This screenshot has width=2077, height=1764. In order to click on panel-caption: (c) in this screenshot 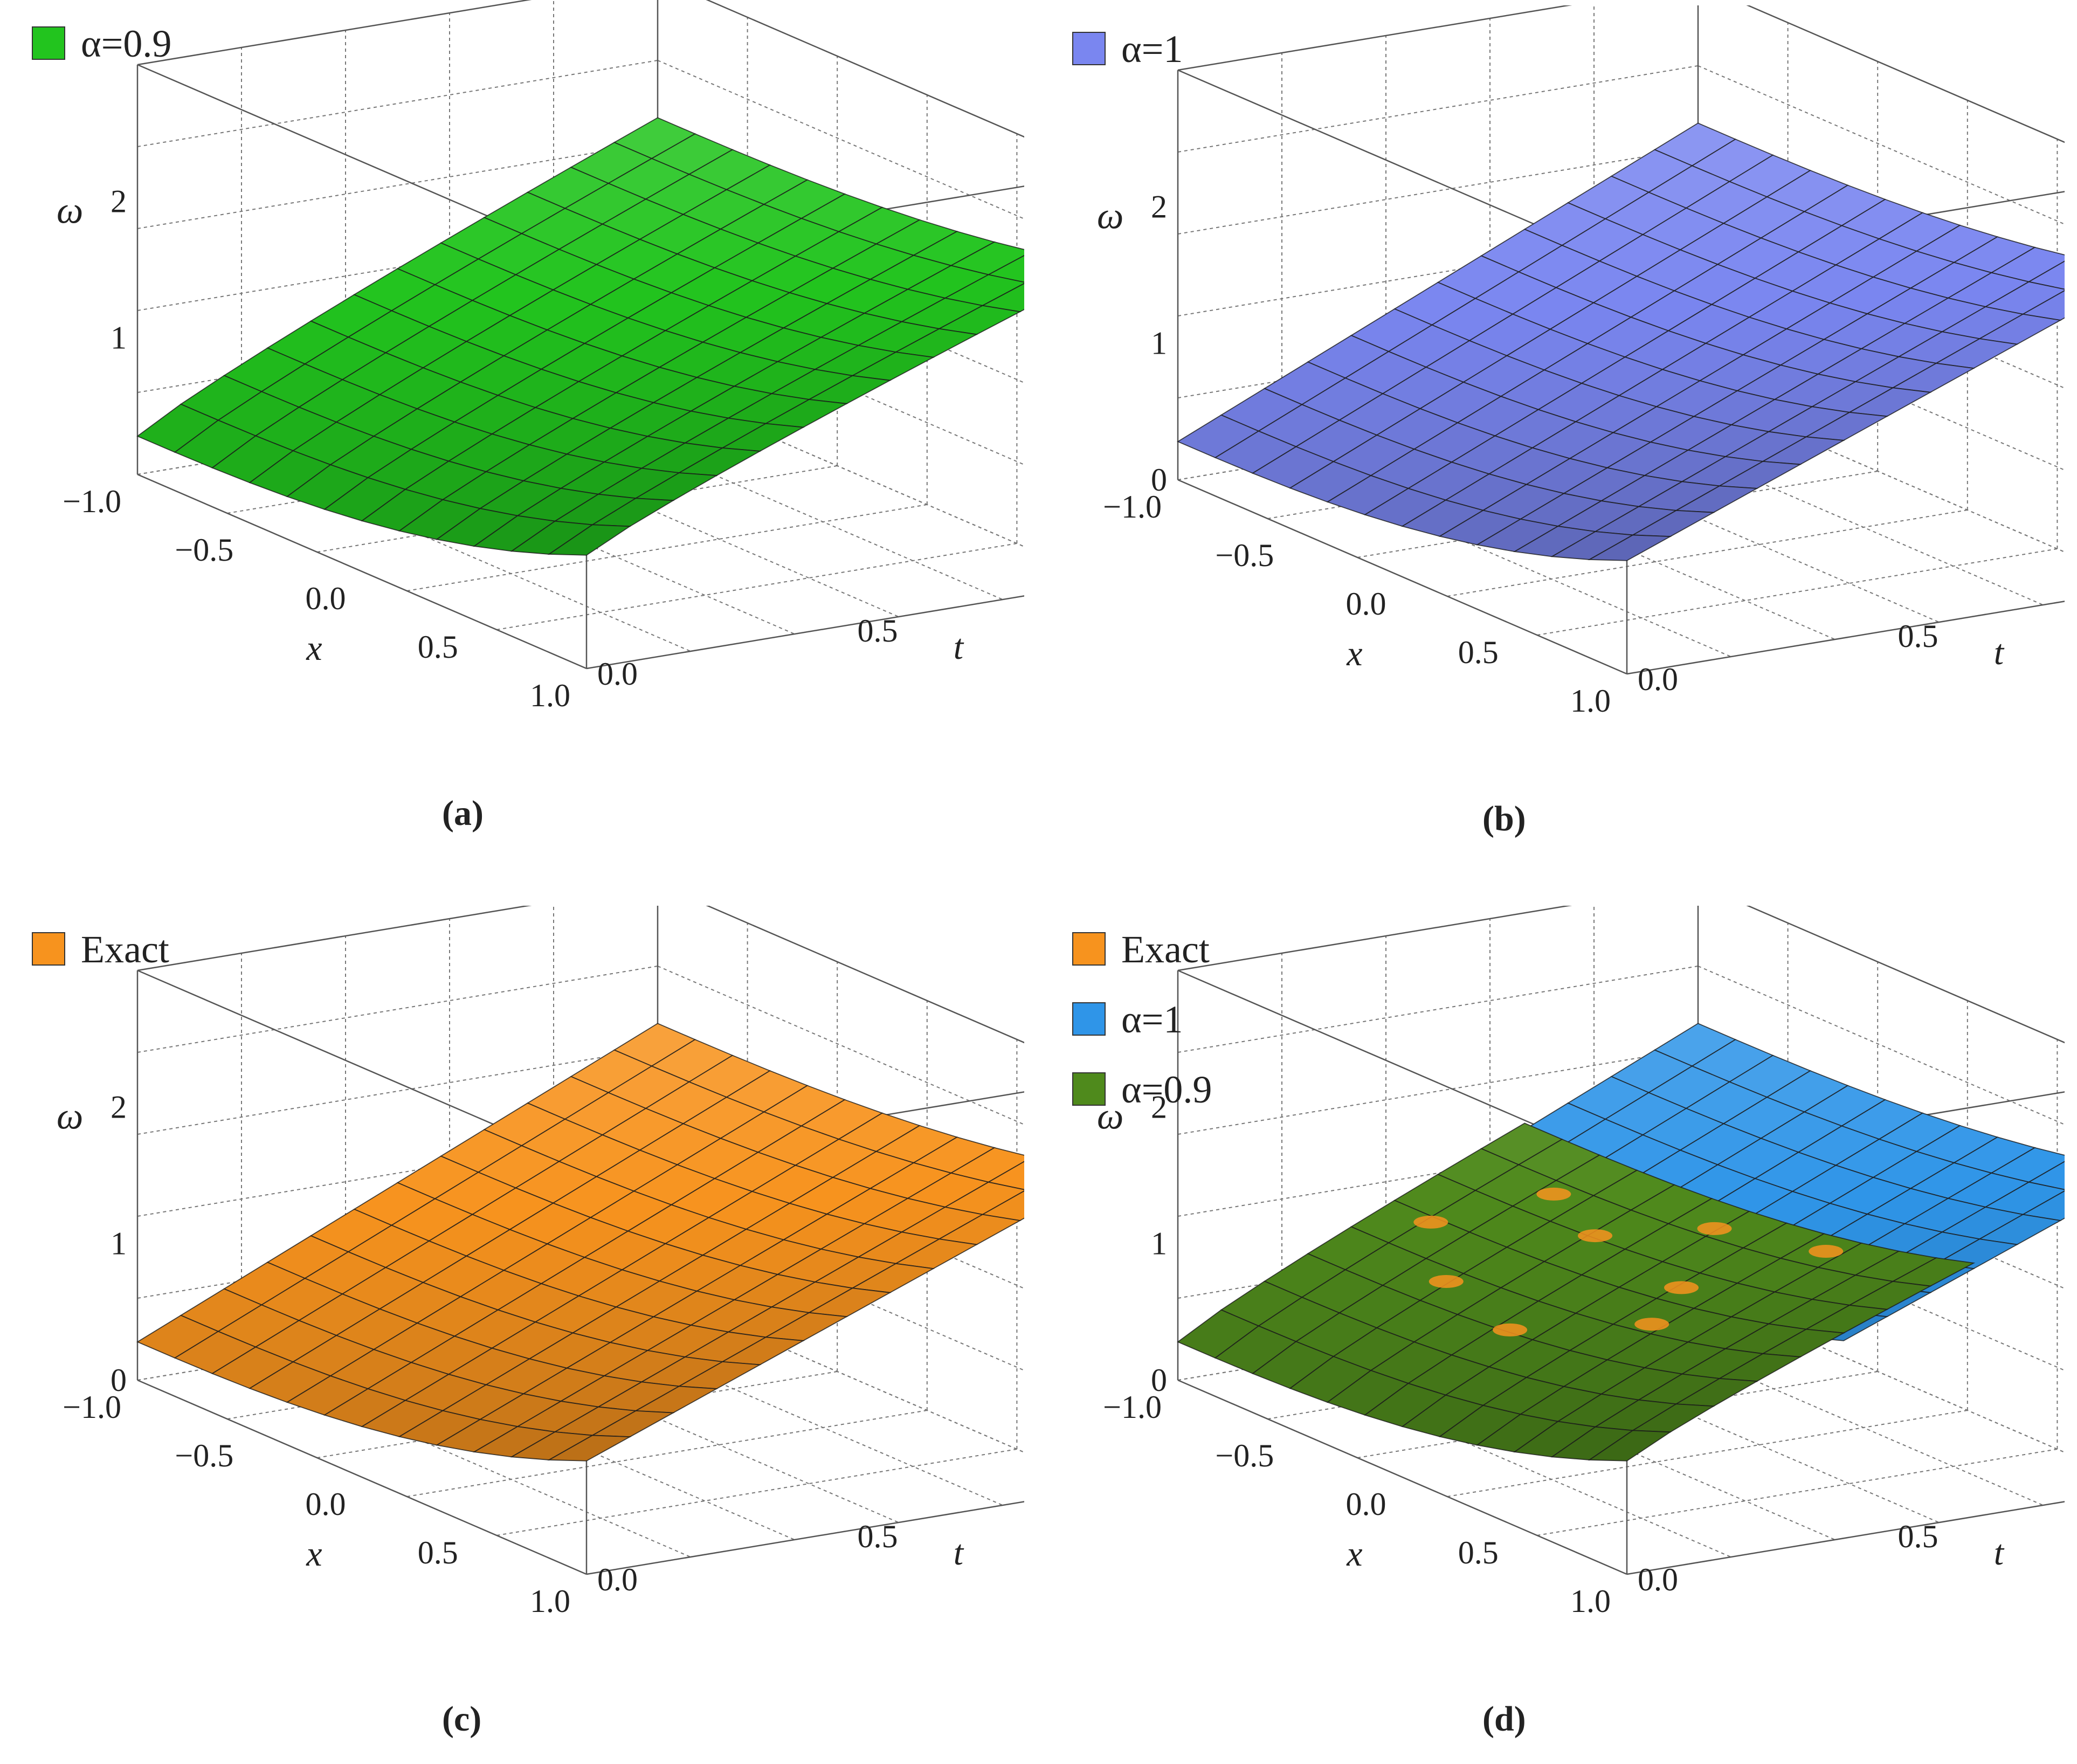, I will do `click(461, 1719)`.